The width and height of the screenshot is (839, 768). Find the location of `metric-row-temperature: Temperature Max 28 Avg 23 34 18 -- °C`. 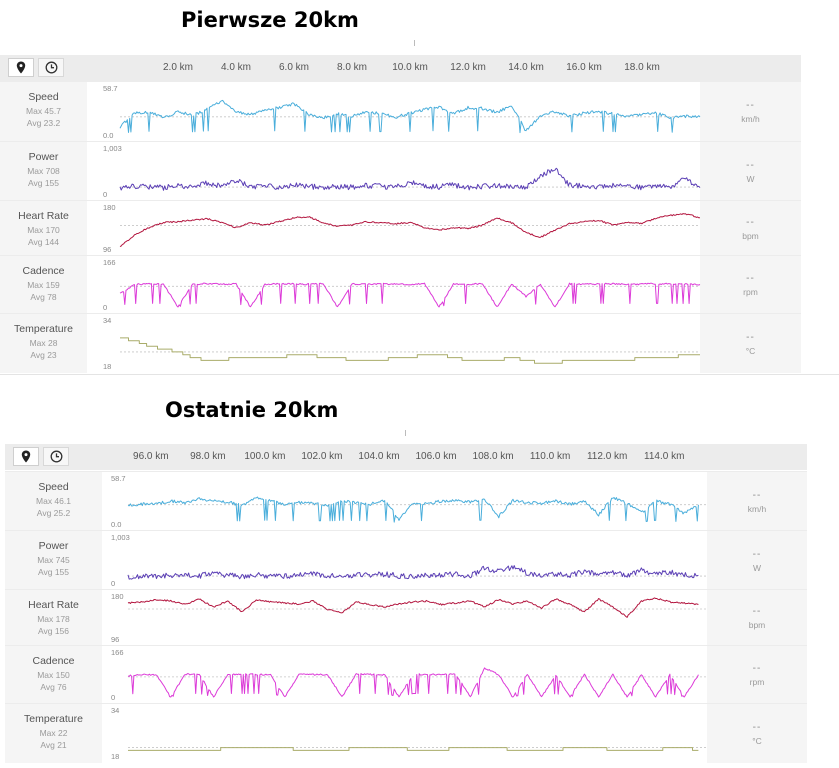

metric-row-temperature: Temperature Max 28 Avg 23 34 18 -- °C is located at coordinates (400, 343).